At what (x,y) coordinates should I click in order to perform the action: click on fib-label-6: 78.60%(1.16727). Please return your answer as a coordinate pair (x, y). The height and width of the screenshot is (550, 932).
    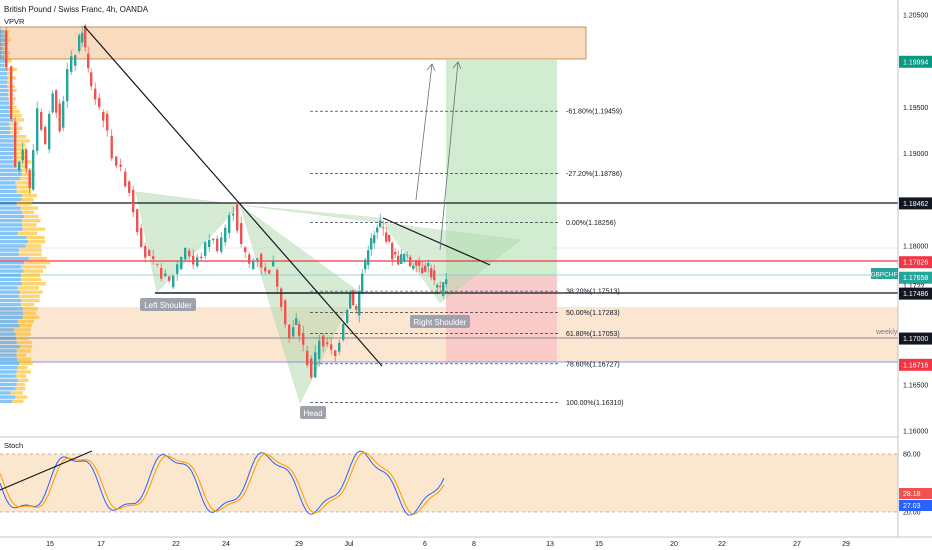
    Looking at the image, I should click on (593, 364).